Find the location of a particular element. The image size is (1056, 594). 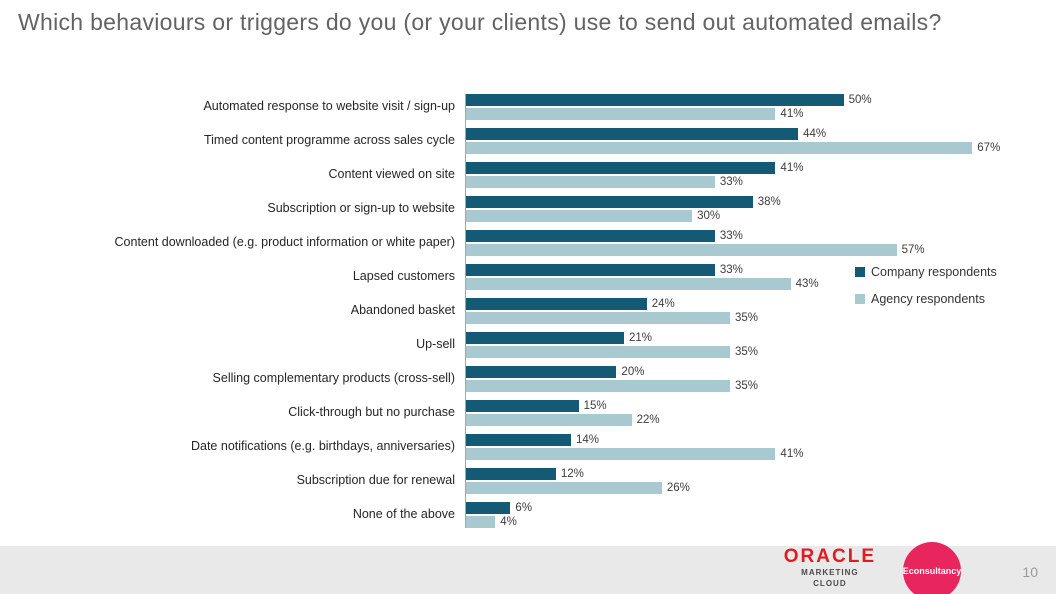

bar-line: 21% is located at coordinates (730, 338).